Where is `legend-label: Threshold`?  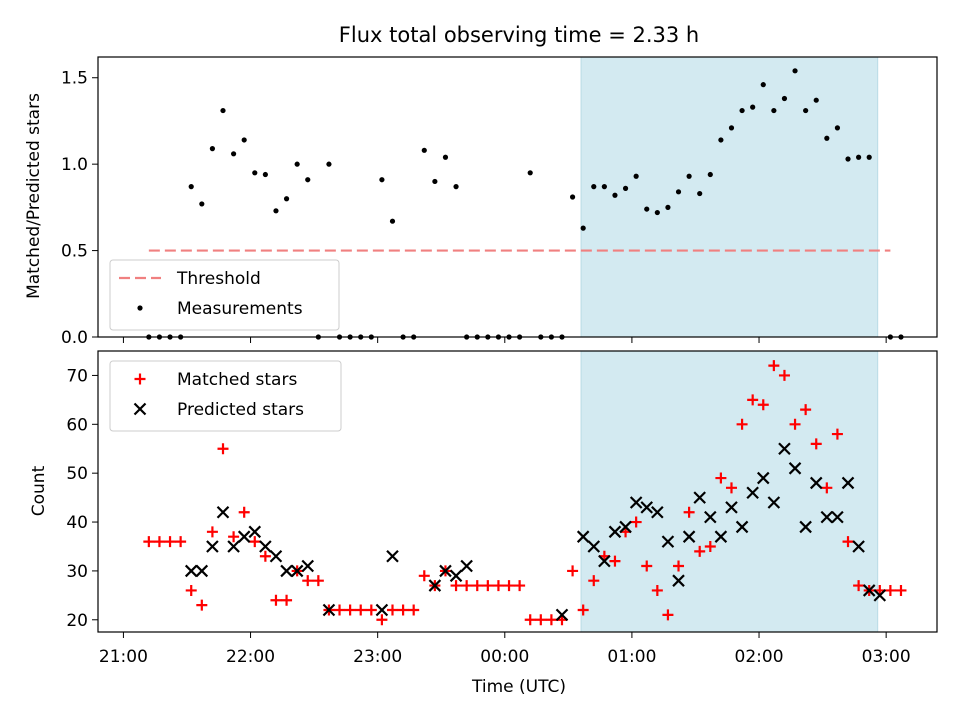 legend-label: Threshold is located at coordinates (218, 279).